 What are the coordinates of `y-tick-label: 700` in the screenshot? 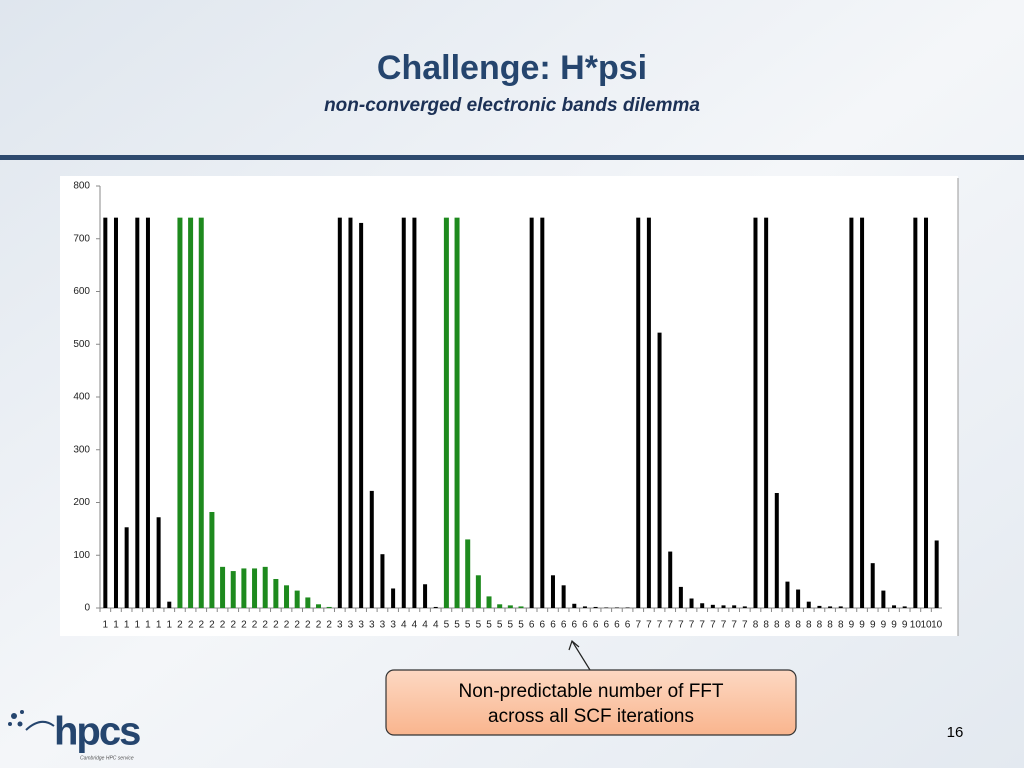 It's located at (81, 238).